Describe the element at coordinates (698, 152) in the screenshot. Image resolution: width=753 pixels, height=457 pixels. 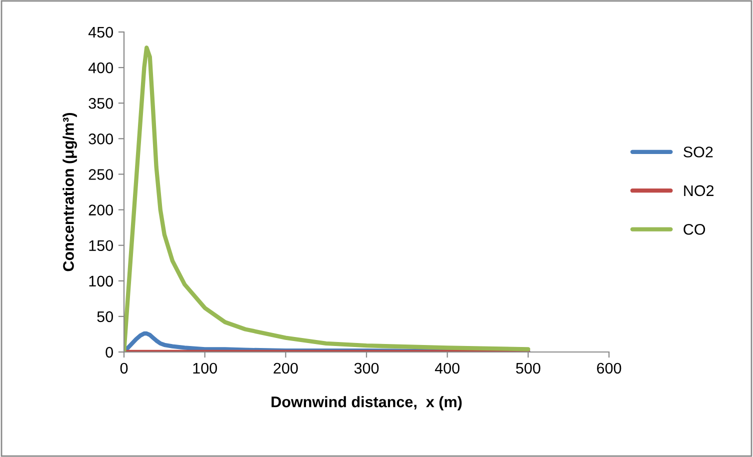
I see `legend-label: SO2` at that location.